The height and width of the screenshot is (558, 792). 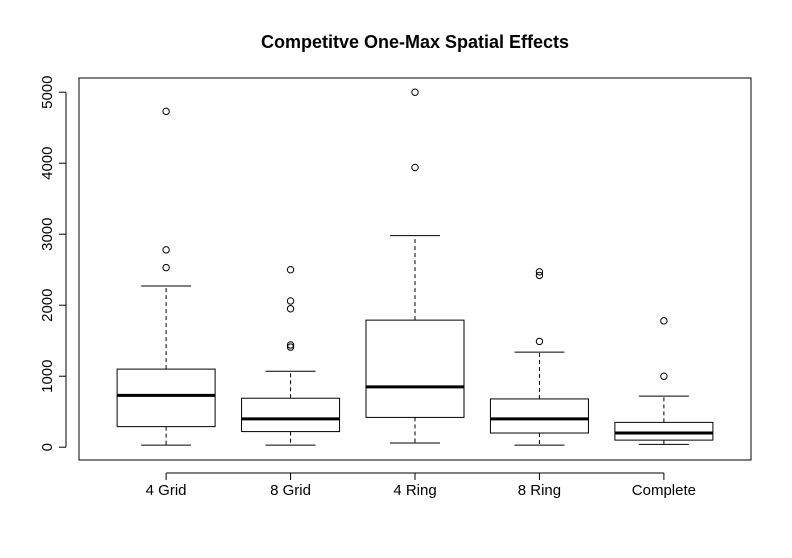 What do you see at coordinates (415, 42) in the screenshot?
I see `chart-title: Competitve One-Max Spatial Effects` at bounding box center [415, 42].